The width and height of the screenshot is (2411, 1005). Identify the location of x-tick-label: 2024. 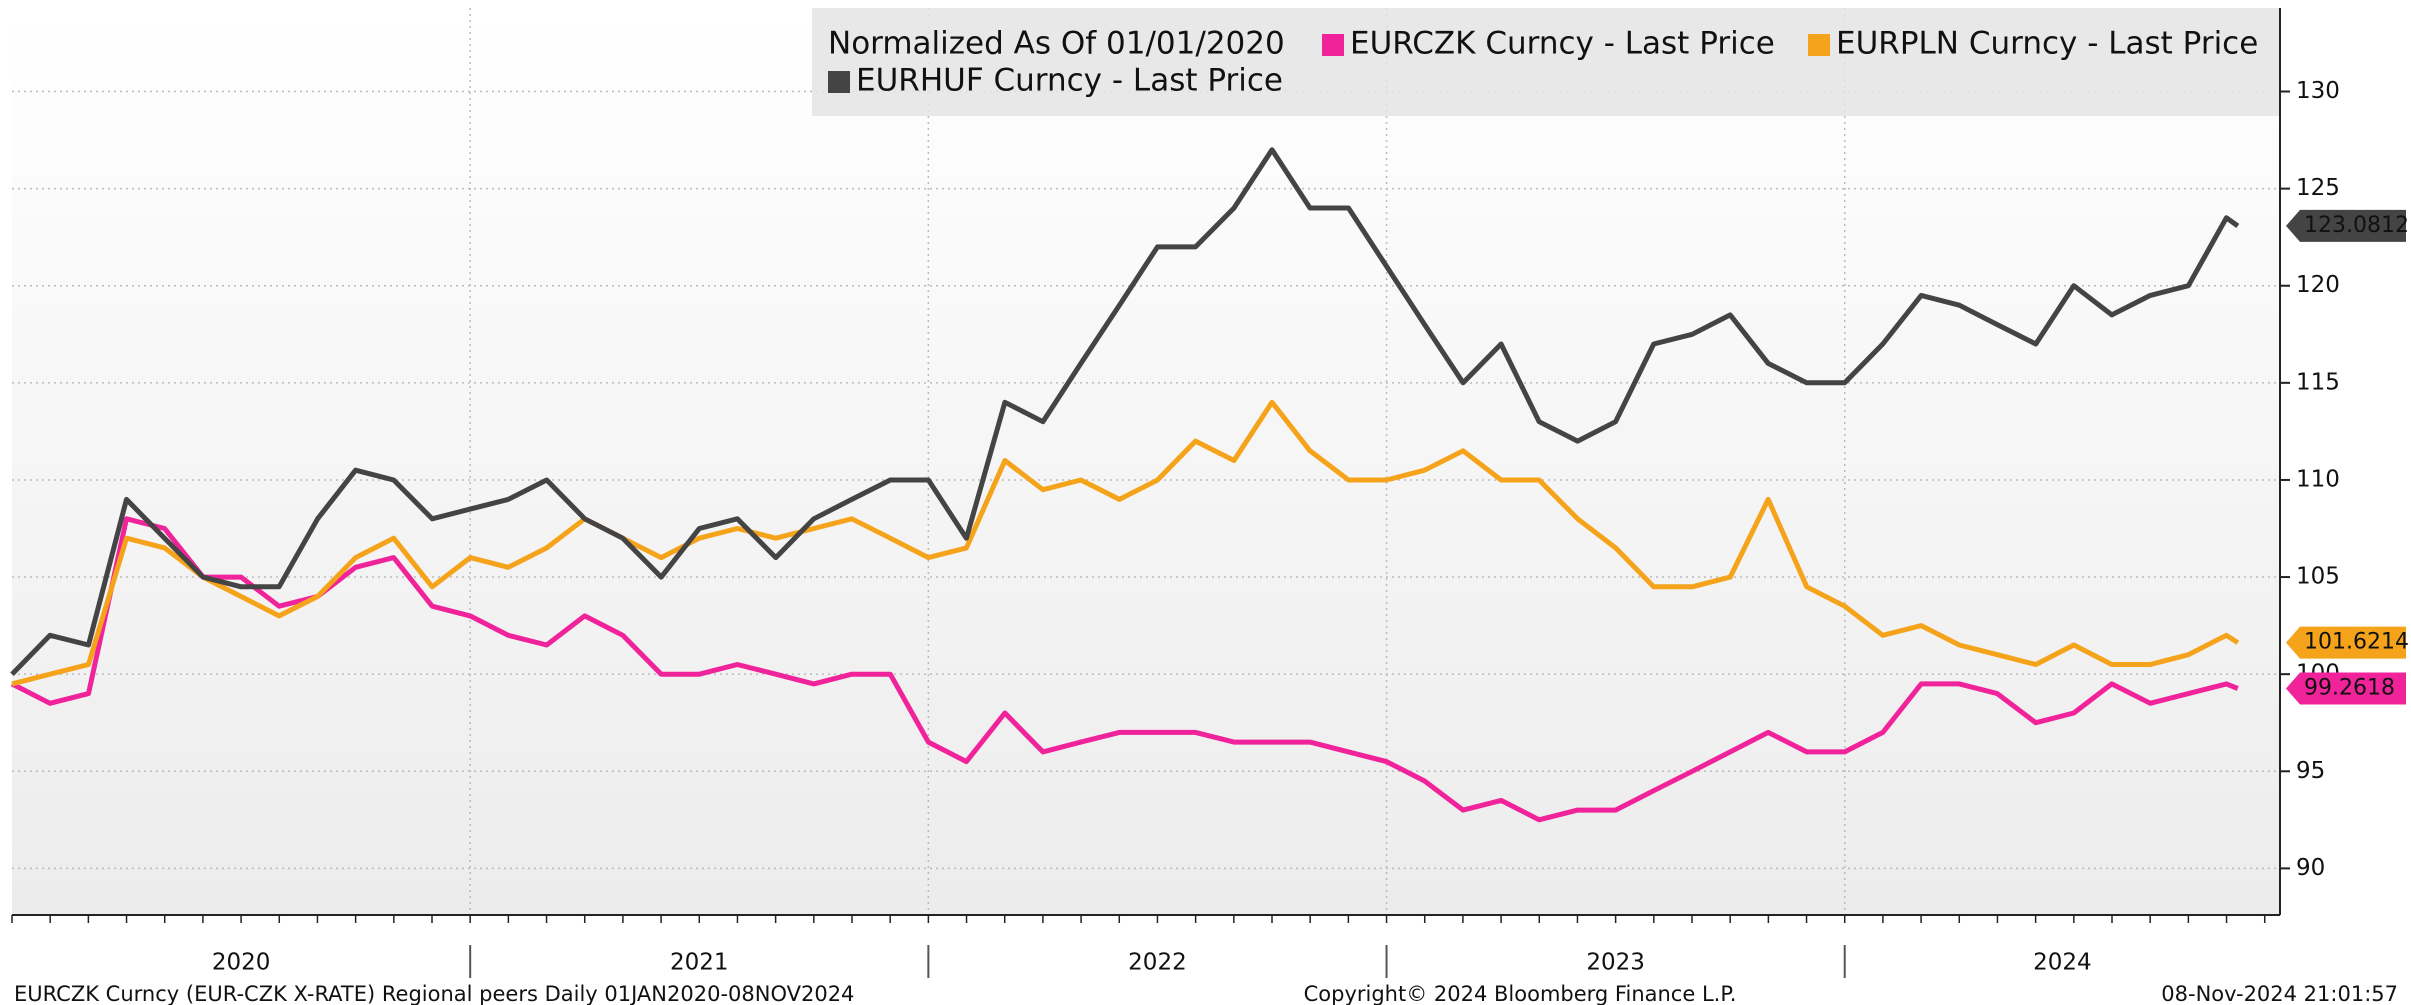
(2062, 963).